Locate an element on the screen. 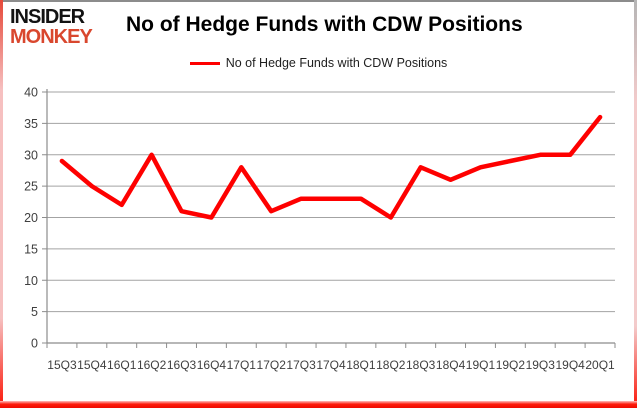 The image size is (637, 408). x-tick-label: 17Q1 is located at coordinates (242, 365).